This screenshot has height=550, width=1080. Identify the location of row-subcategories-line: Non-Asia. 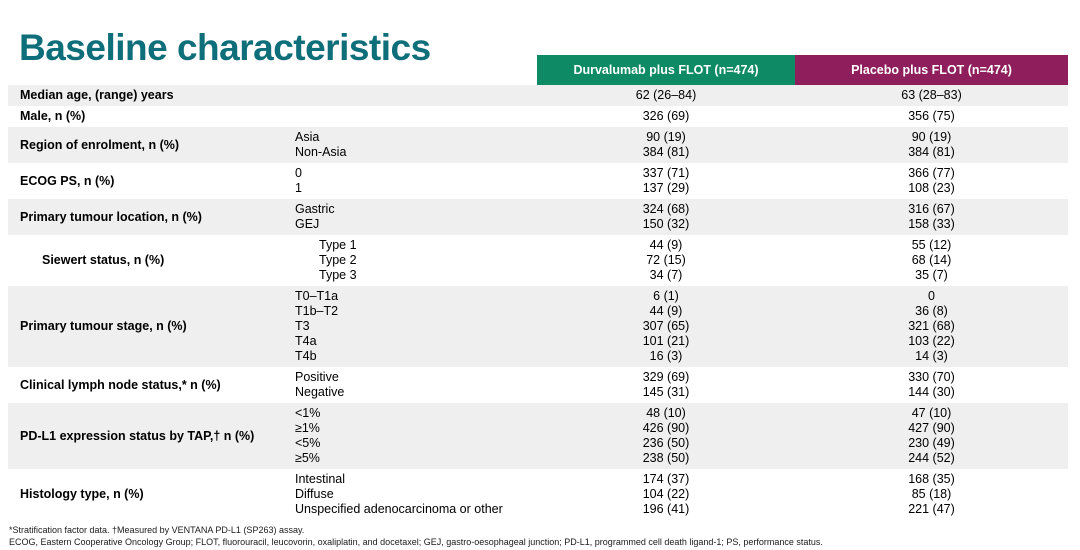
(321, 152).